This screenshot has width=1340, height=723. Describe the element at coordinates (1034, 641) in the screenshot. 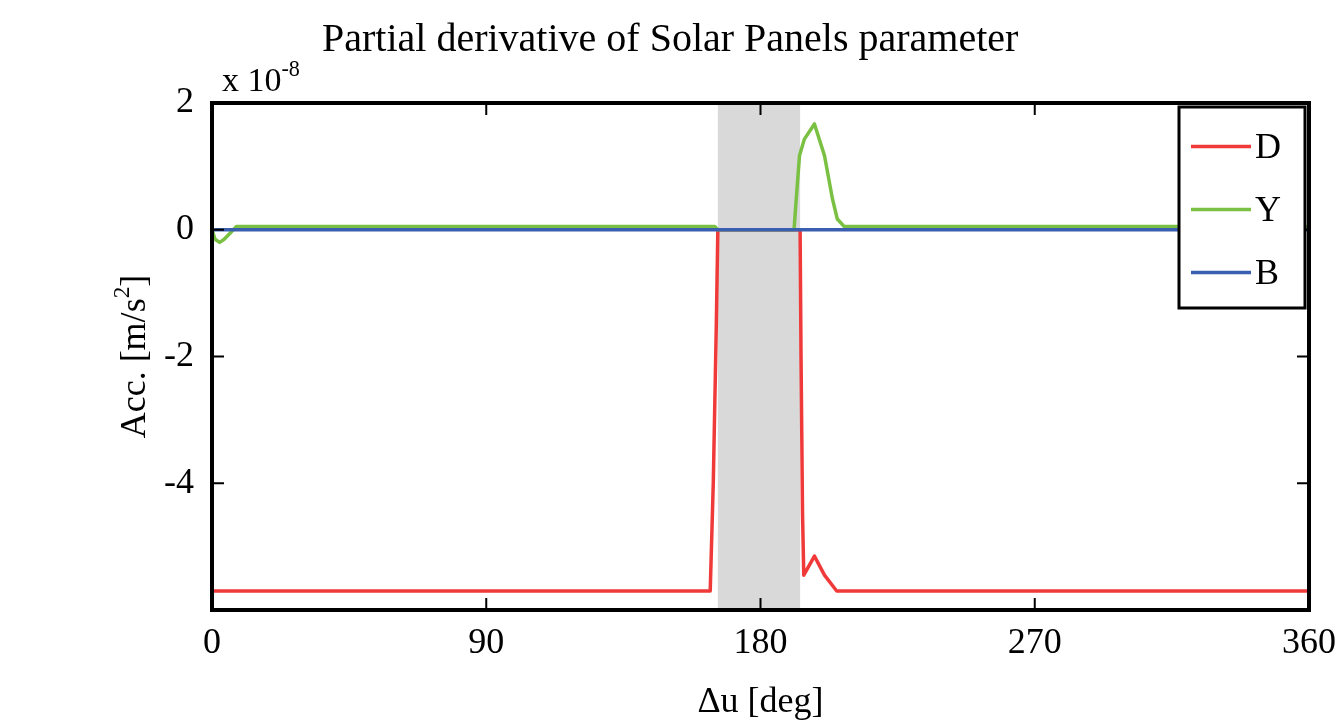

I see `x-tick-label: 270` at that location.